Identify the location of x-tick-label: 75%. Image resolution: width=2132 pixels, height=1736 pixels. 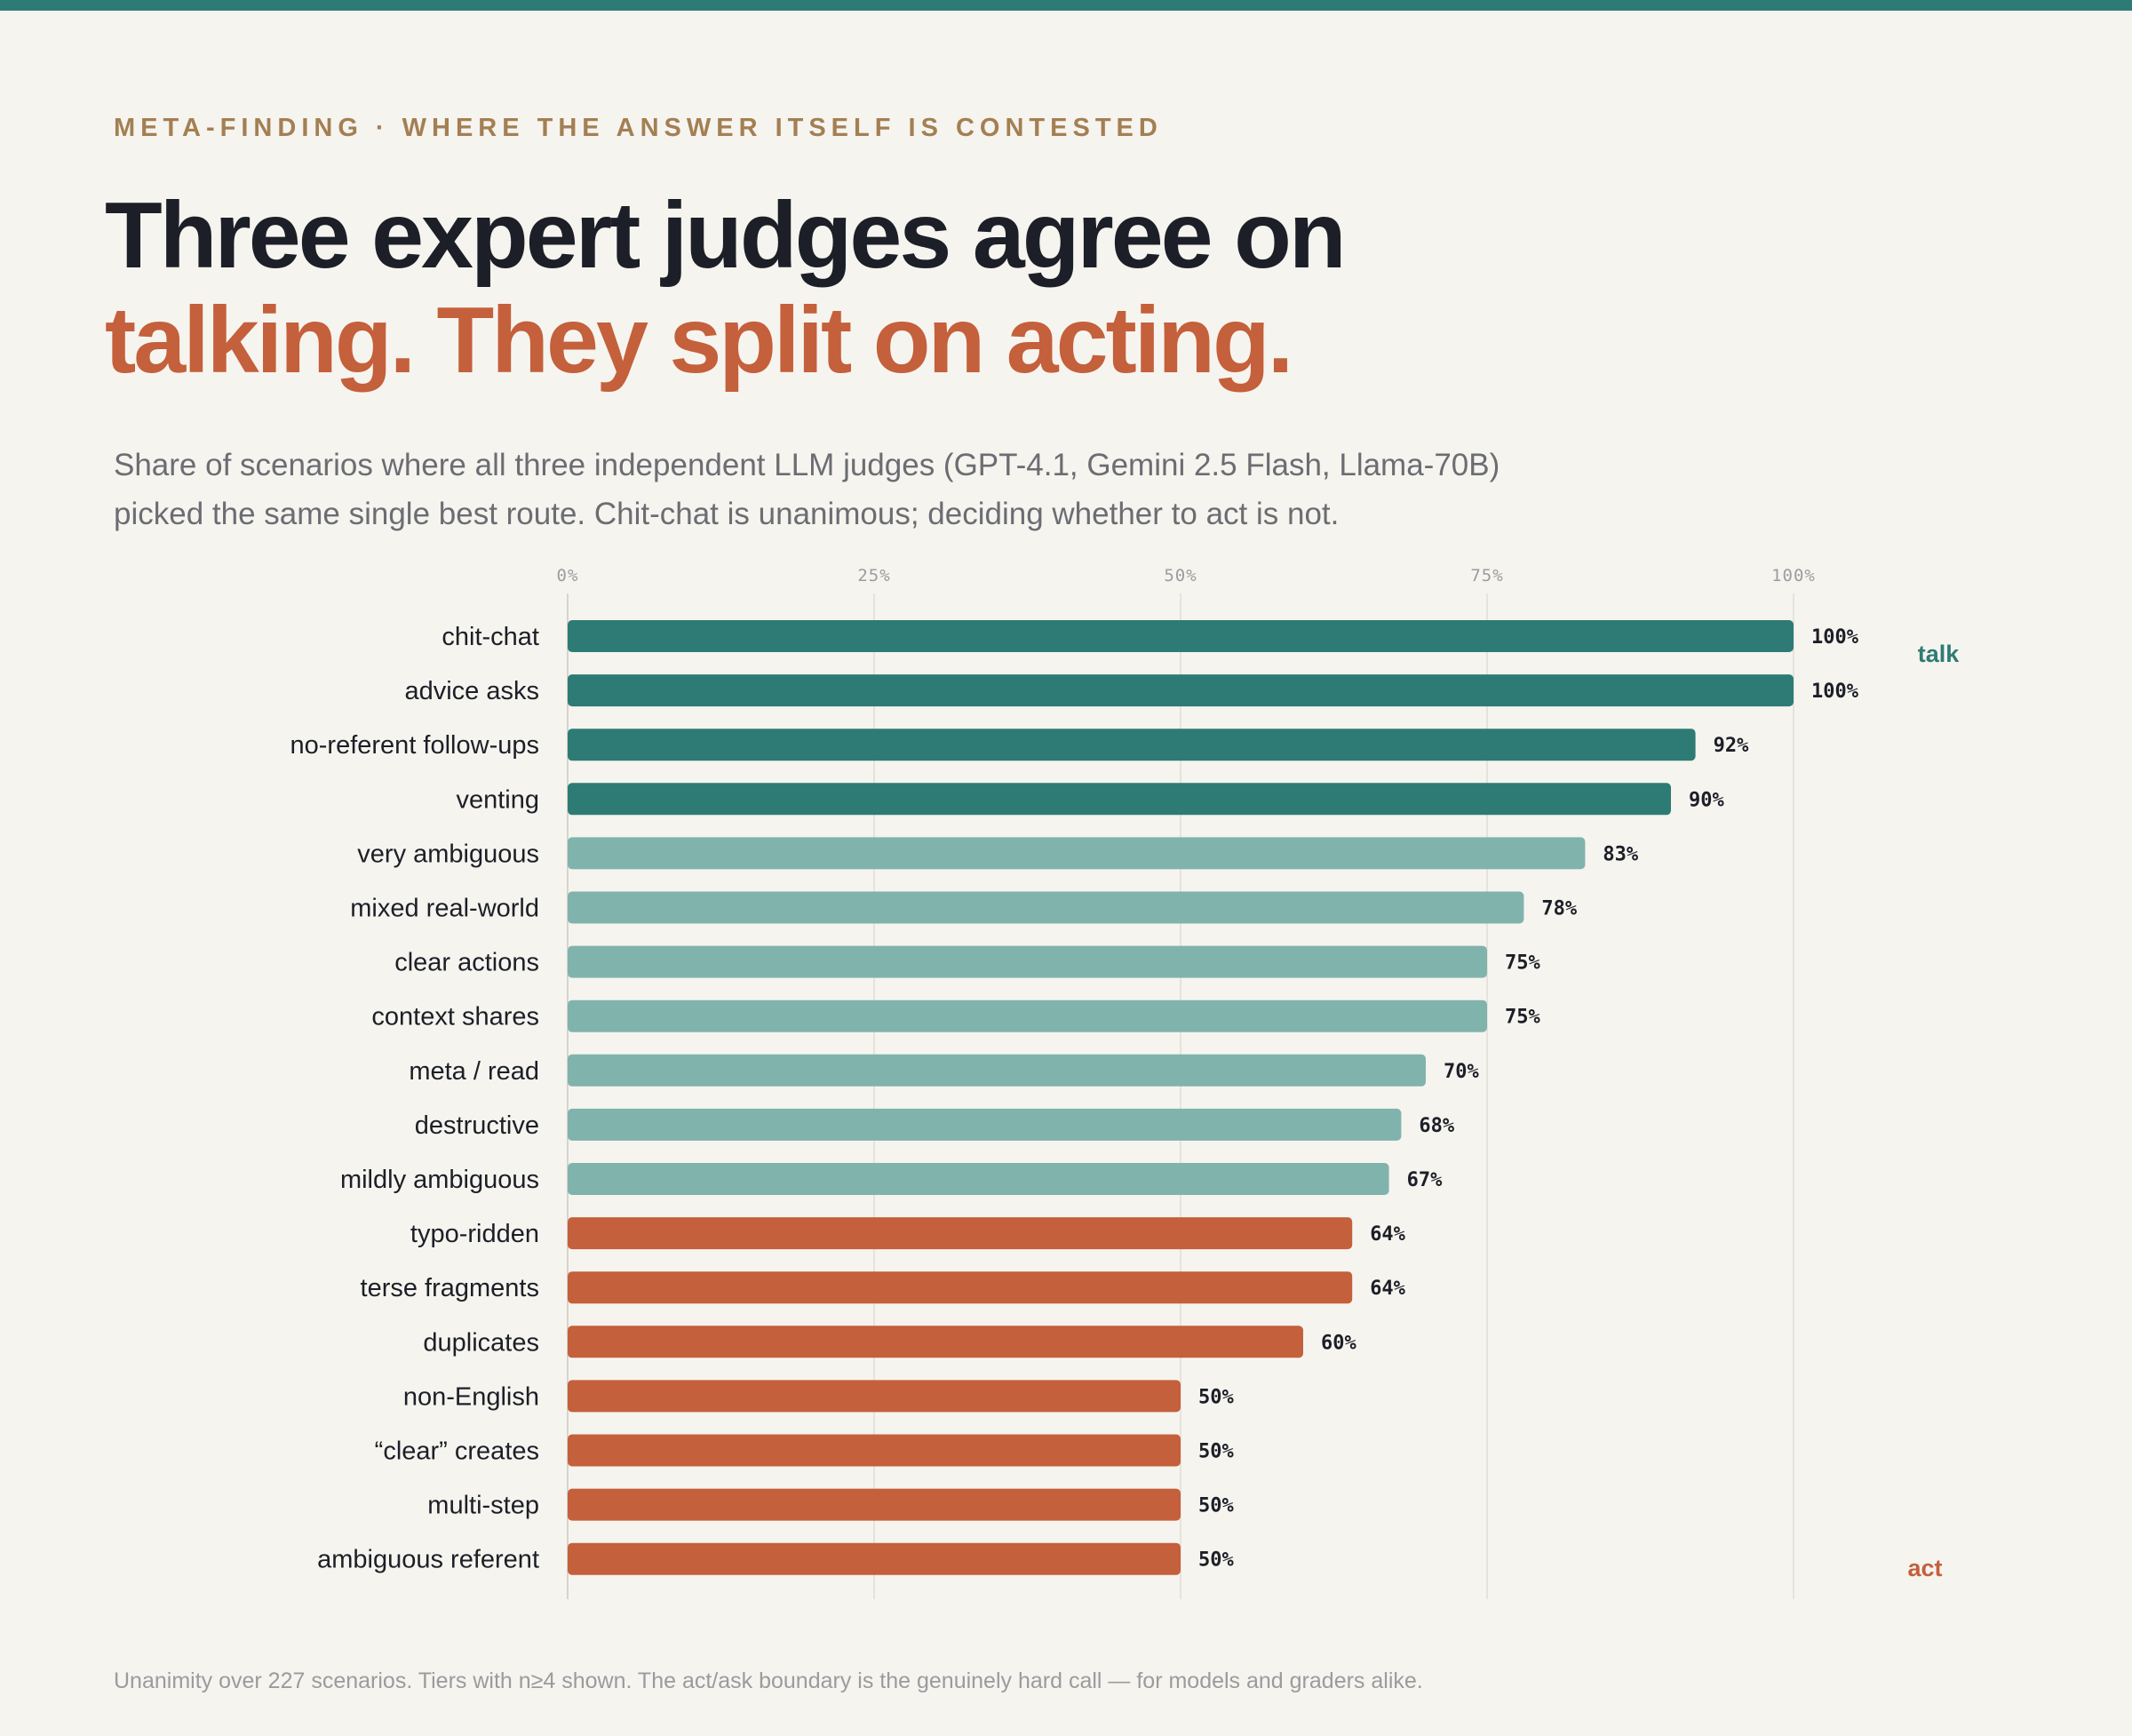
(1486, 575).